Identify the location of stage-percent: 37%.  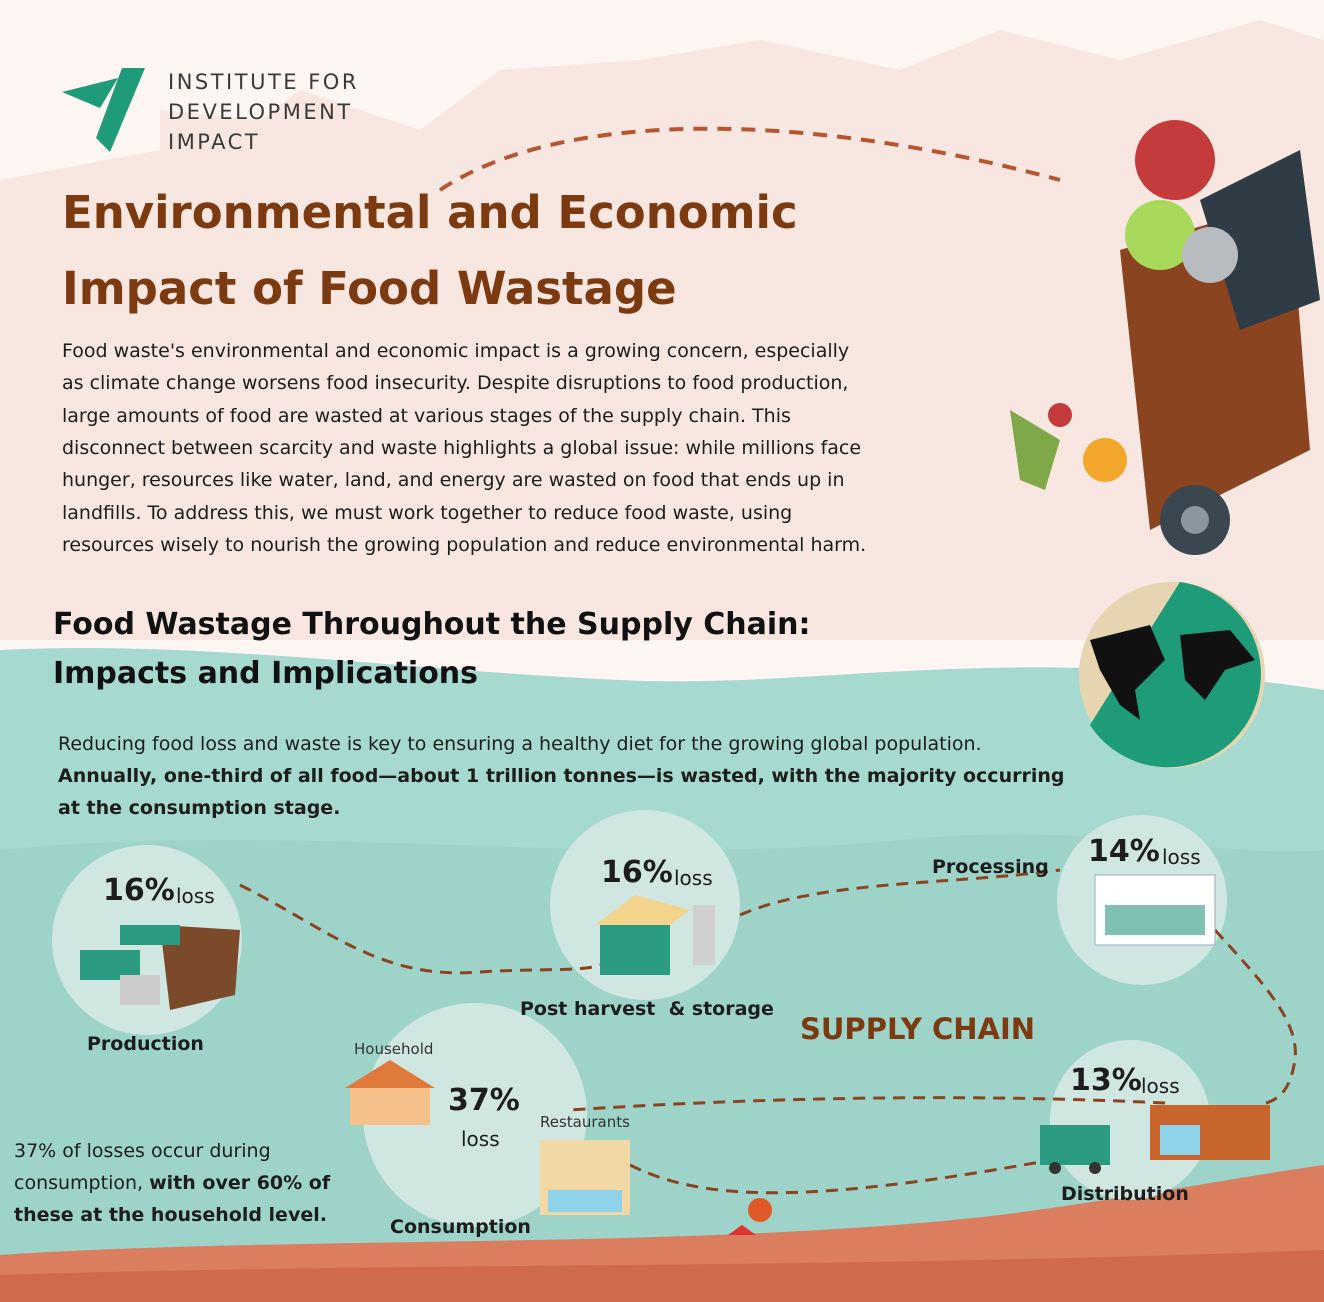
(484, 1100).